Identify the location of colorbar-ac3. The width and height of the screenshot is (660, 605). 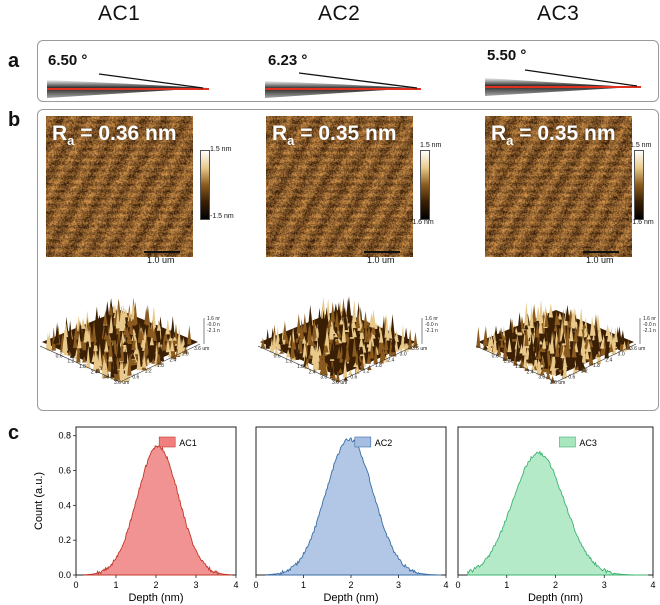
(639, 185).